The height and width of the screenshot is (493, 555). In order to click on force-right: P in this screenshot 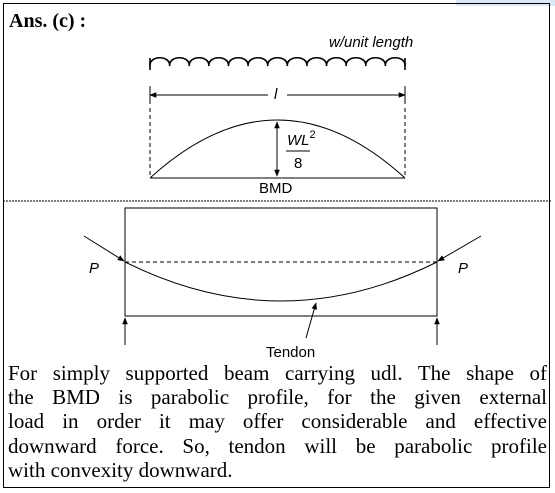, I will do `click(463, 268)`.